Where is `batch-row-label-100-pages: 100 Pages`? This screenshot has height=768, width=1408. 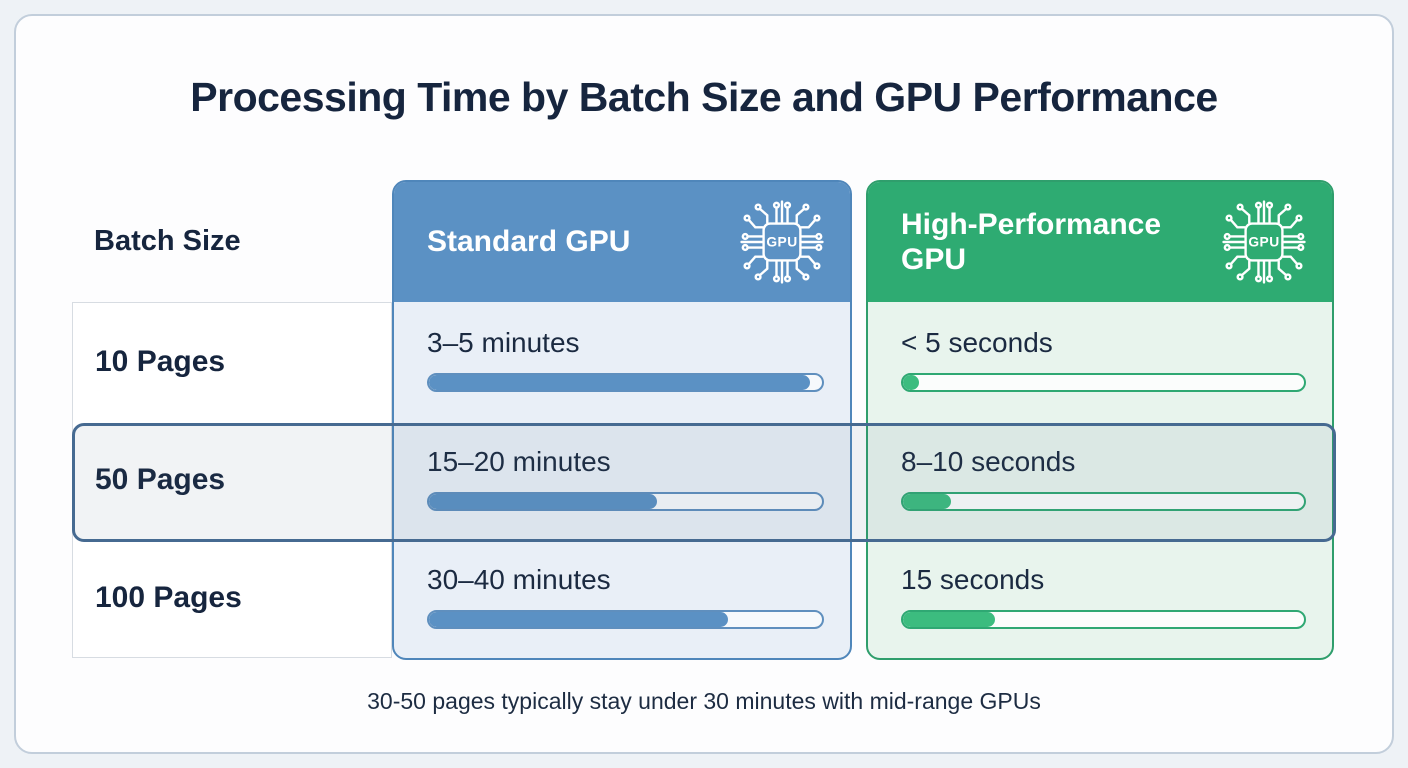 batch-row-label-100-pages: 100 Pages is located at coordinates (168, 597).